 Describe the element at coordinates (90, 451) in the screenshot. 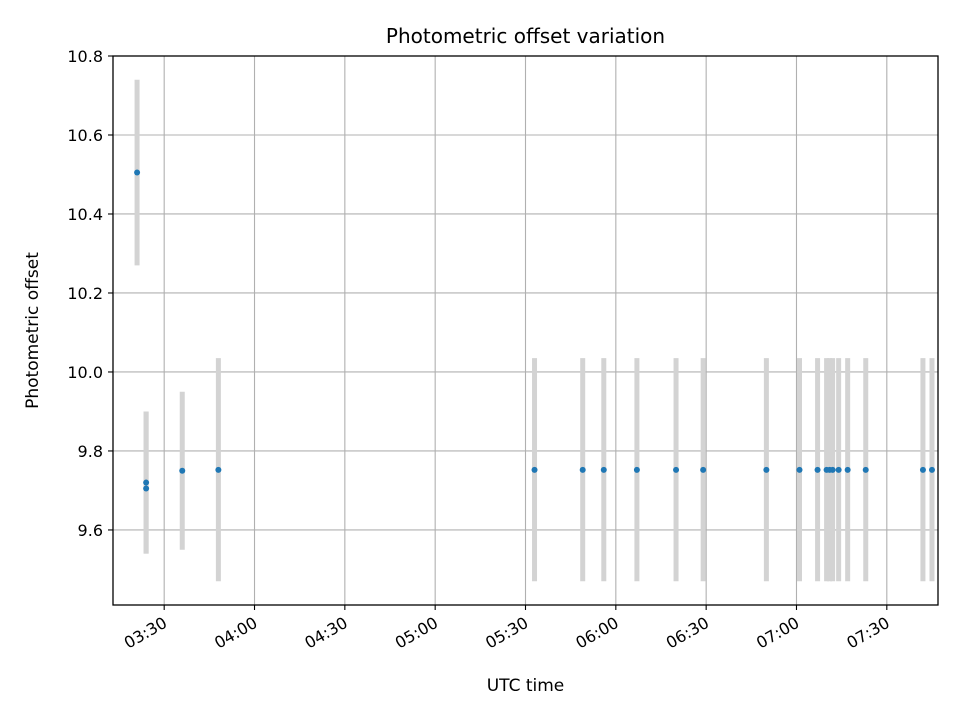

I see `y-tick-label: 9.8` at that location.